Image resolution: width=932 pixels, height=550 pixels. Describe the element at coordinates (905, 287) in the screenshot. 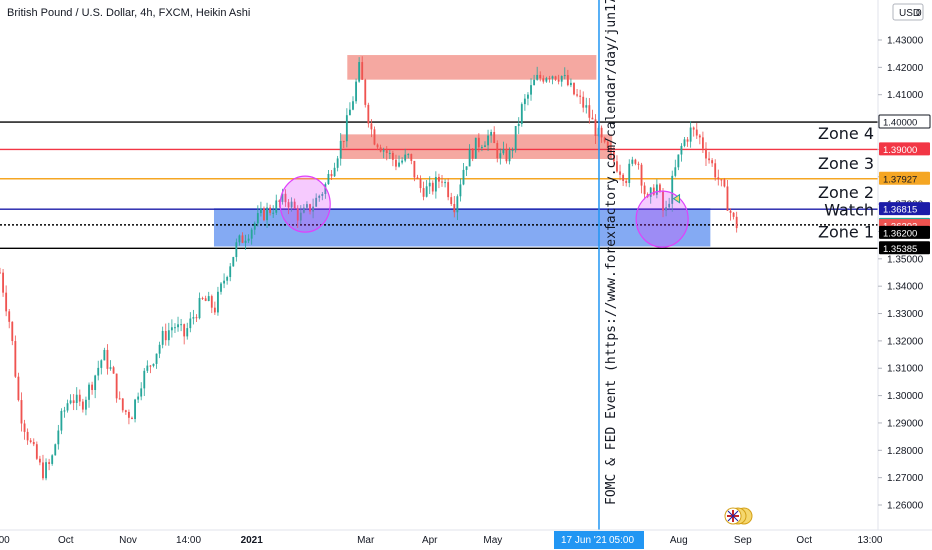

I see `y-tick-label: 1.34000` at that location.